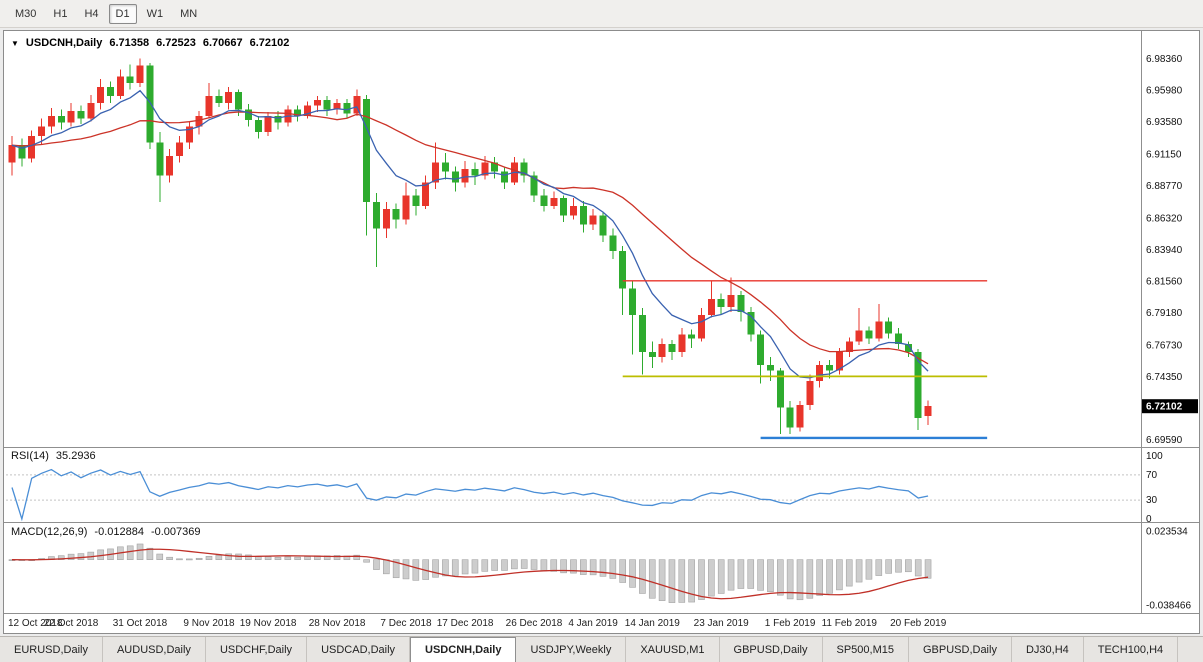 The height and width of the screenshot is (662, 1203). What do you see at coordinates (15, 43) in the screenshot?
I see `quick-trade-arrow-icon: ▼` at bounding box center [15, 43].